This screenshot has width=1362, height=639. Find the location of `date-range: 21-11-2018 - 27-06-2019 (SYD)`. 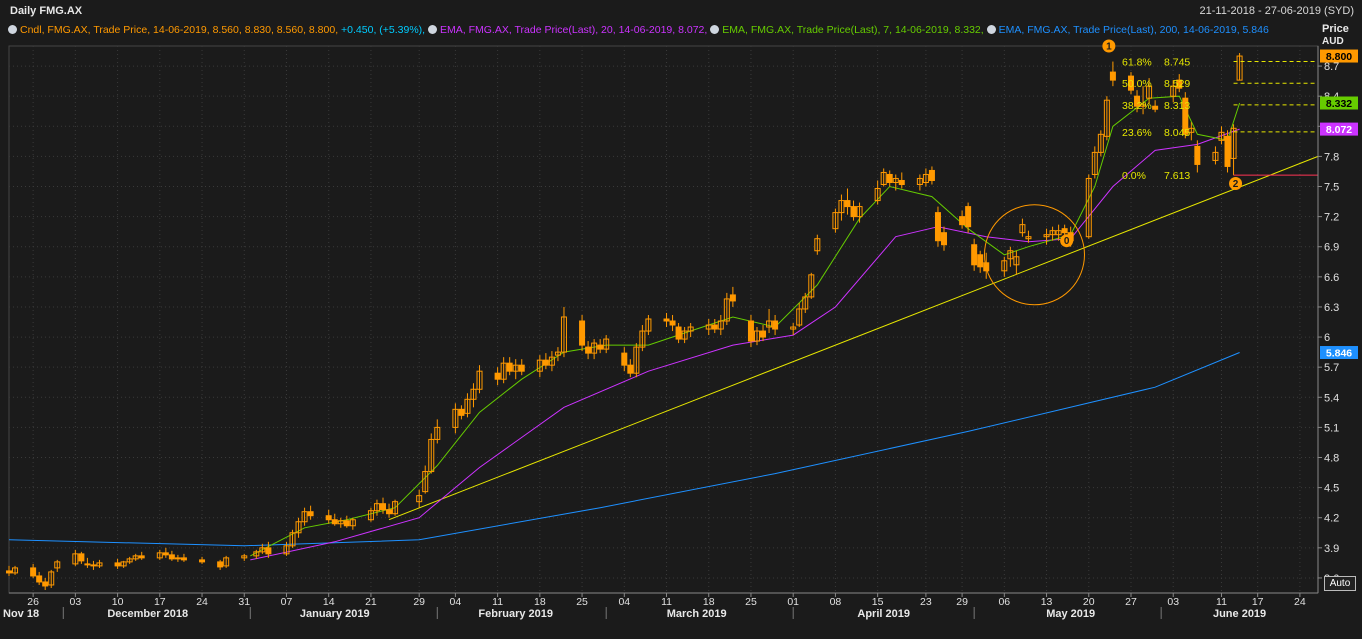

date-range: 21-11-2018 - 27-06-2019 (SYD) is located at coordinates (1277, 11).